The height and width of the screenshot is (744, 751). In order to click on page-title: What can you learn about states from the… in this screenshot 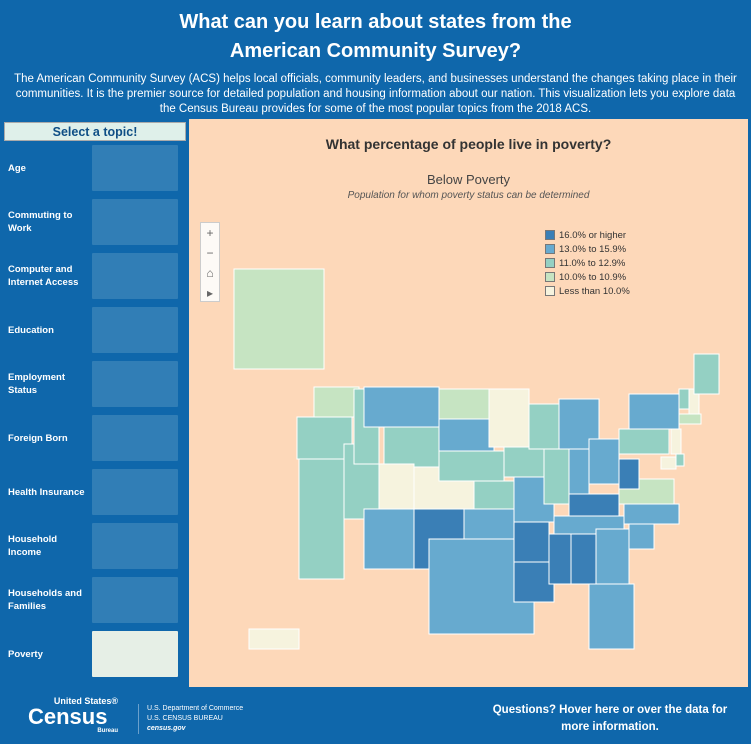, I will do `click(375, 33)`.